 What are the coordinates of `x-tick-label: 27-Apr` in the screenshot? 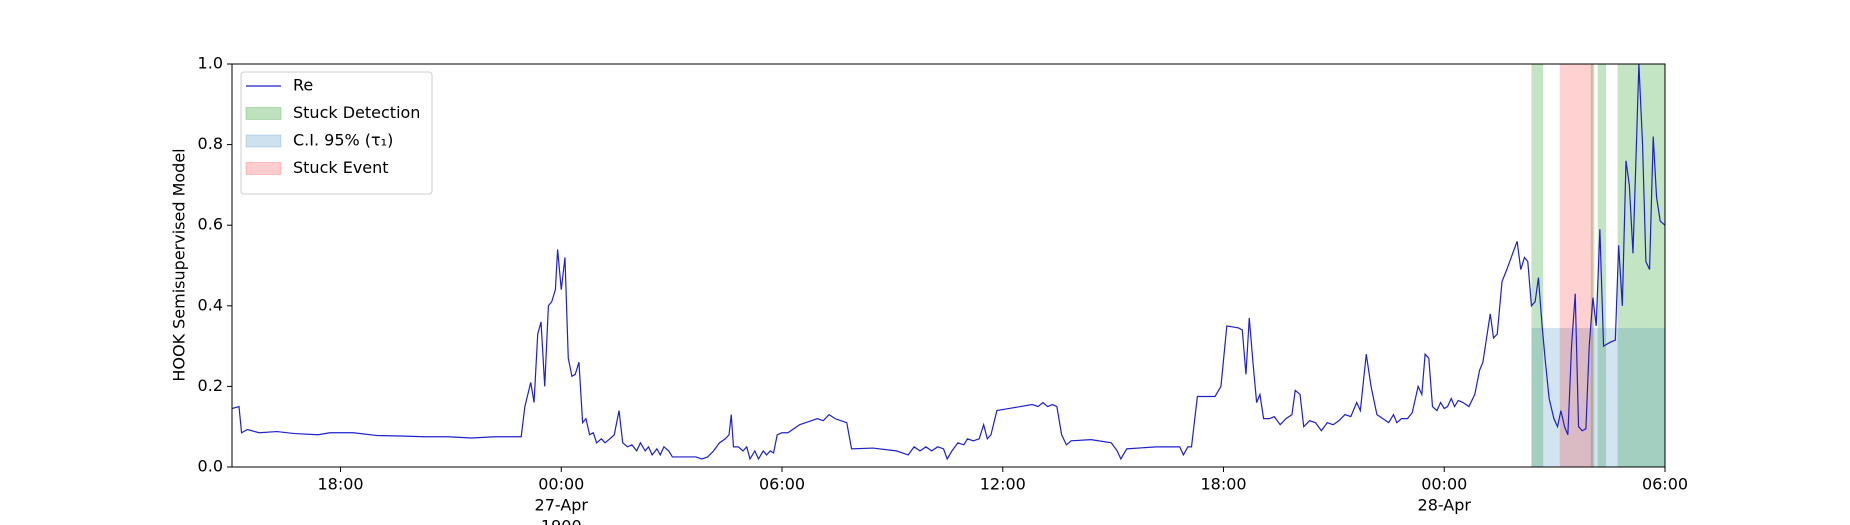 It's located at (562, 505).